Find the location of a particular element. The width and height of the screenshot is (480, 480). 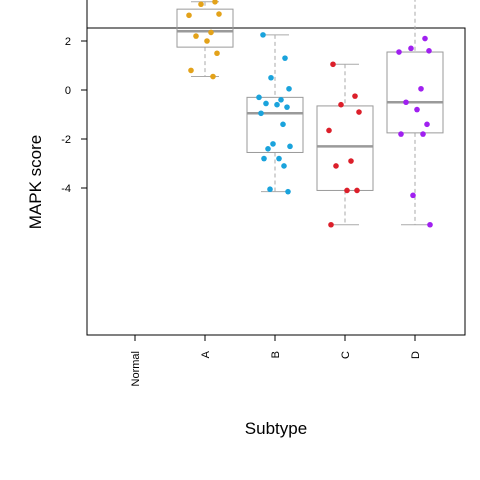

box-group-c is located at coordinates (345, 144).